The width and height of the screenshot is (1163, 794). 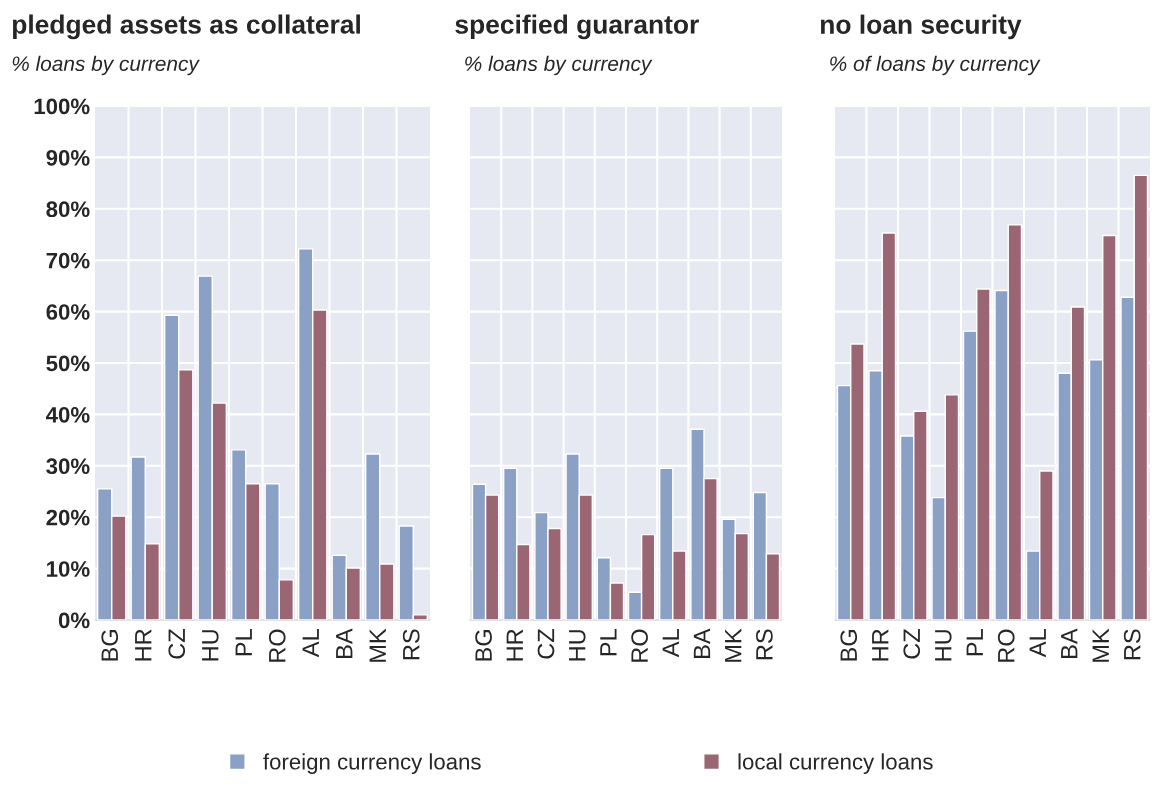 I want to click on y-tick-label: 70%, so click(x=68, y=260).